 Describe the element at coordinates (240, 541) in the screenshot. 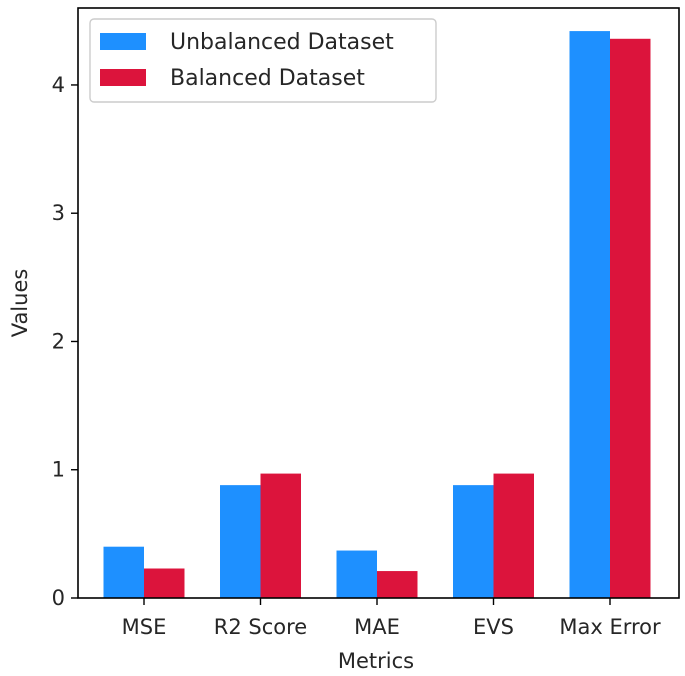

I see `bar-unbalanced-r2-score` at that location.